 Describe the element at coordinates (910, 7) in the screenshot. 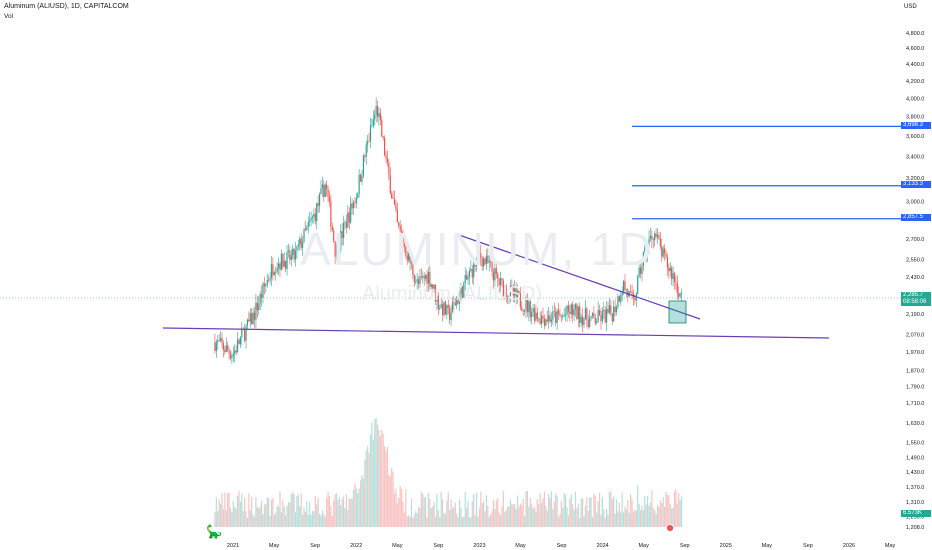

I see `currency-label: USD` at that location.